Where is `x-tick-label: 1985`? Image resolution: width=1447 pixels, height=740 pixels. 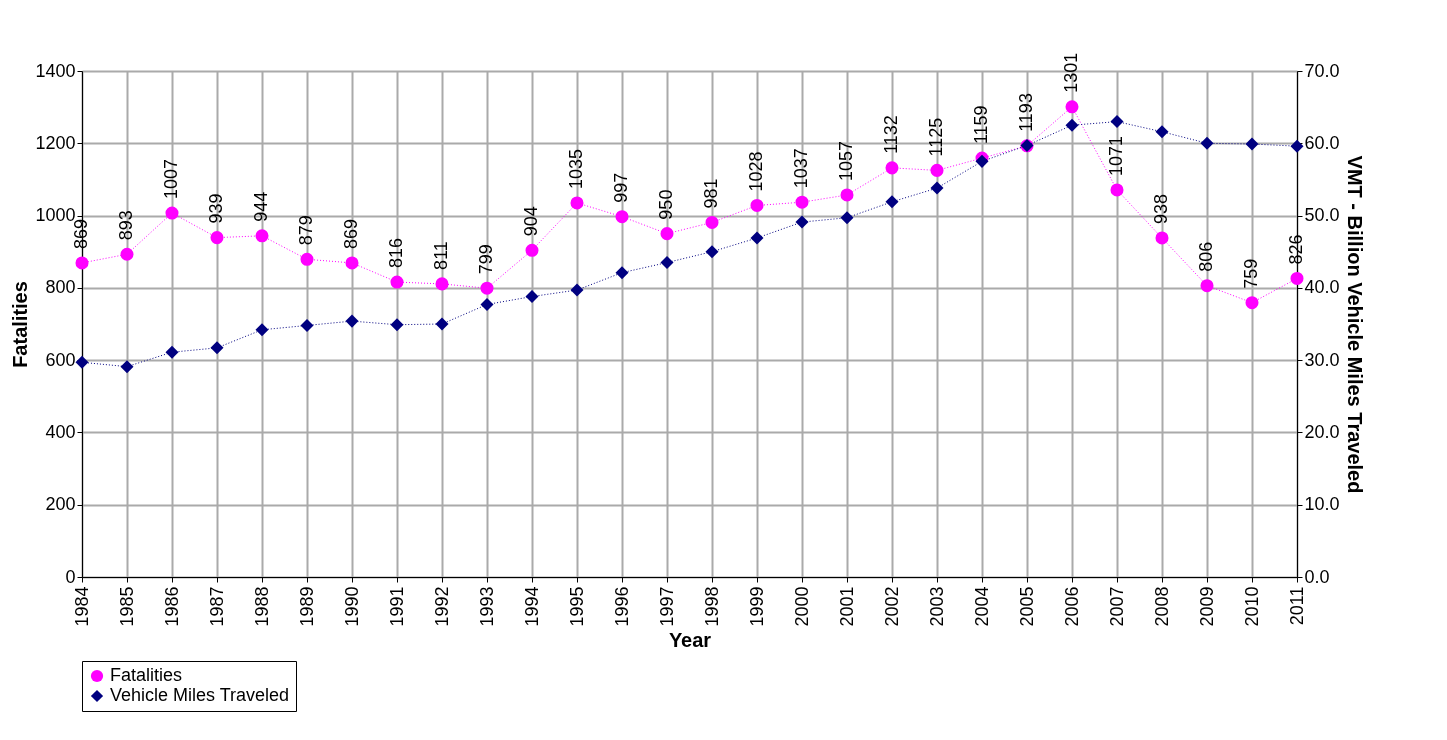
x-tick-label: 1985 is located at coordinates (126, 606).